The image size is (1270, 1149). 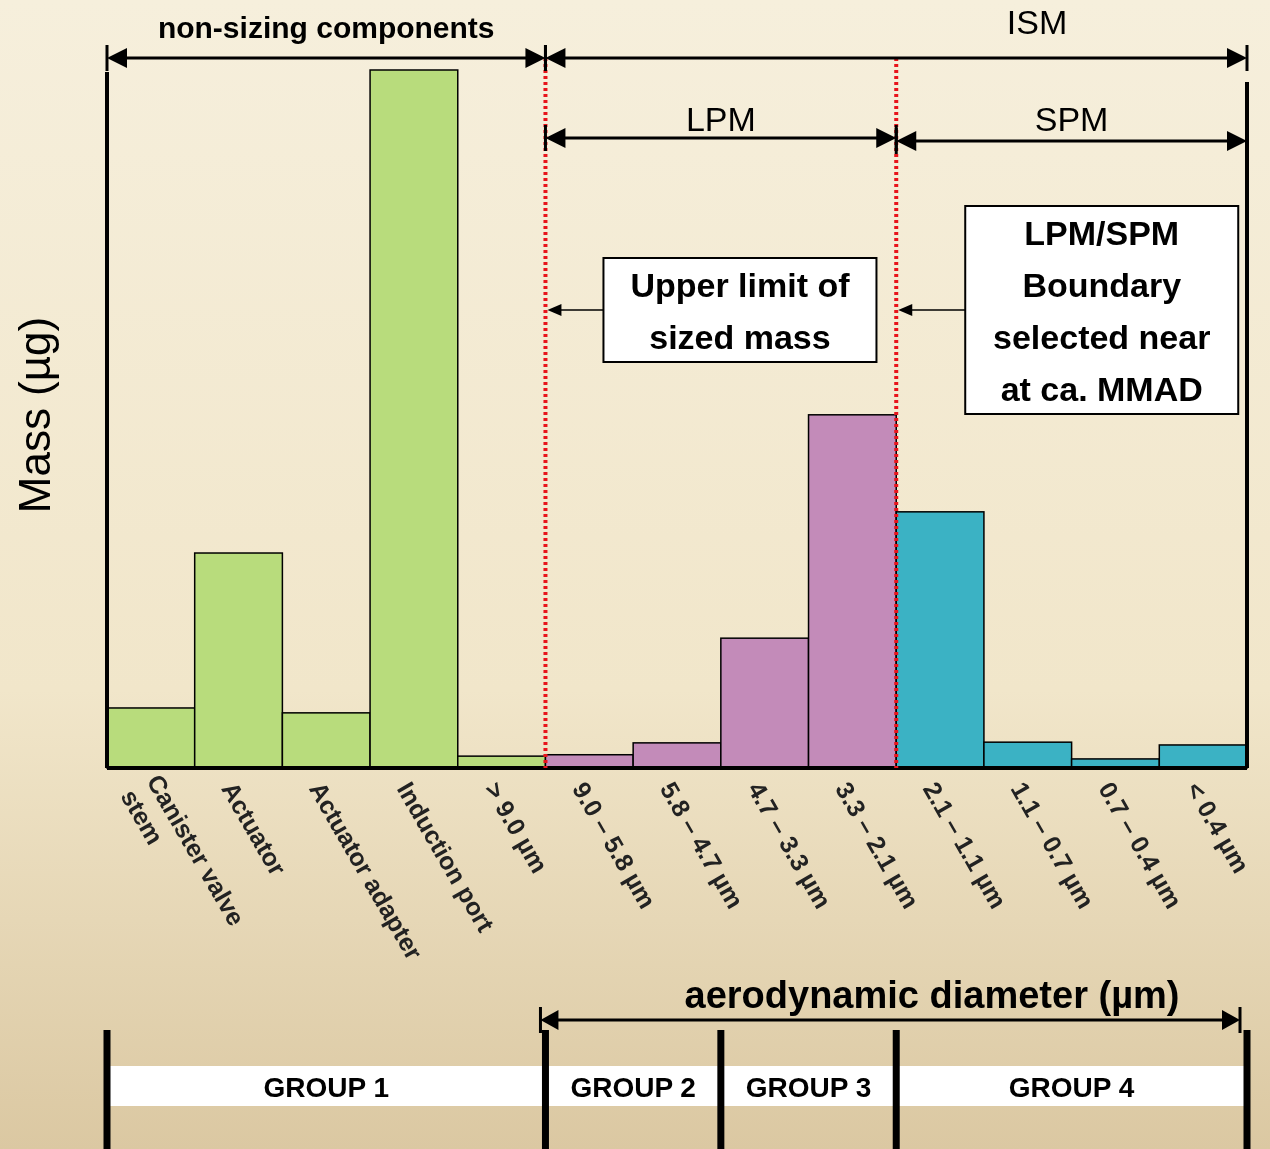 I want to click on annotation: SPM, so click(x=1071, y=119).